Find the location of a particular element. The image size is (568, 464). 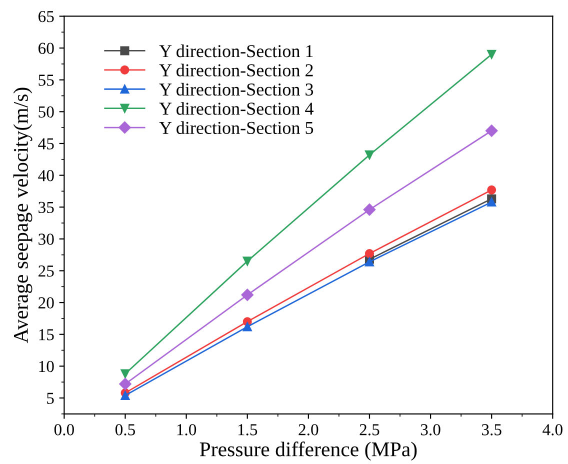

x-tick-label: 2.5 is located at coordinates (370, 430).